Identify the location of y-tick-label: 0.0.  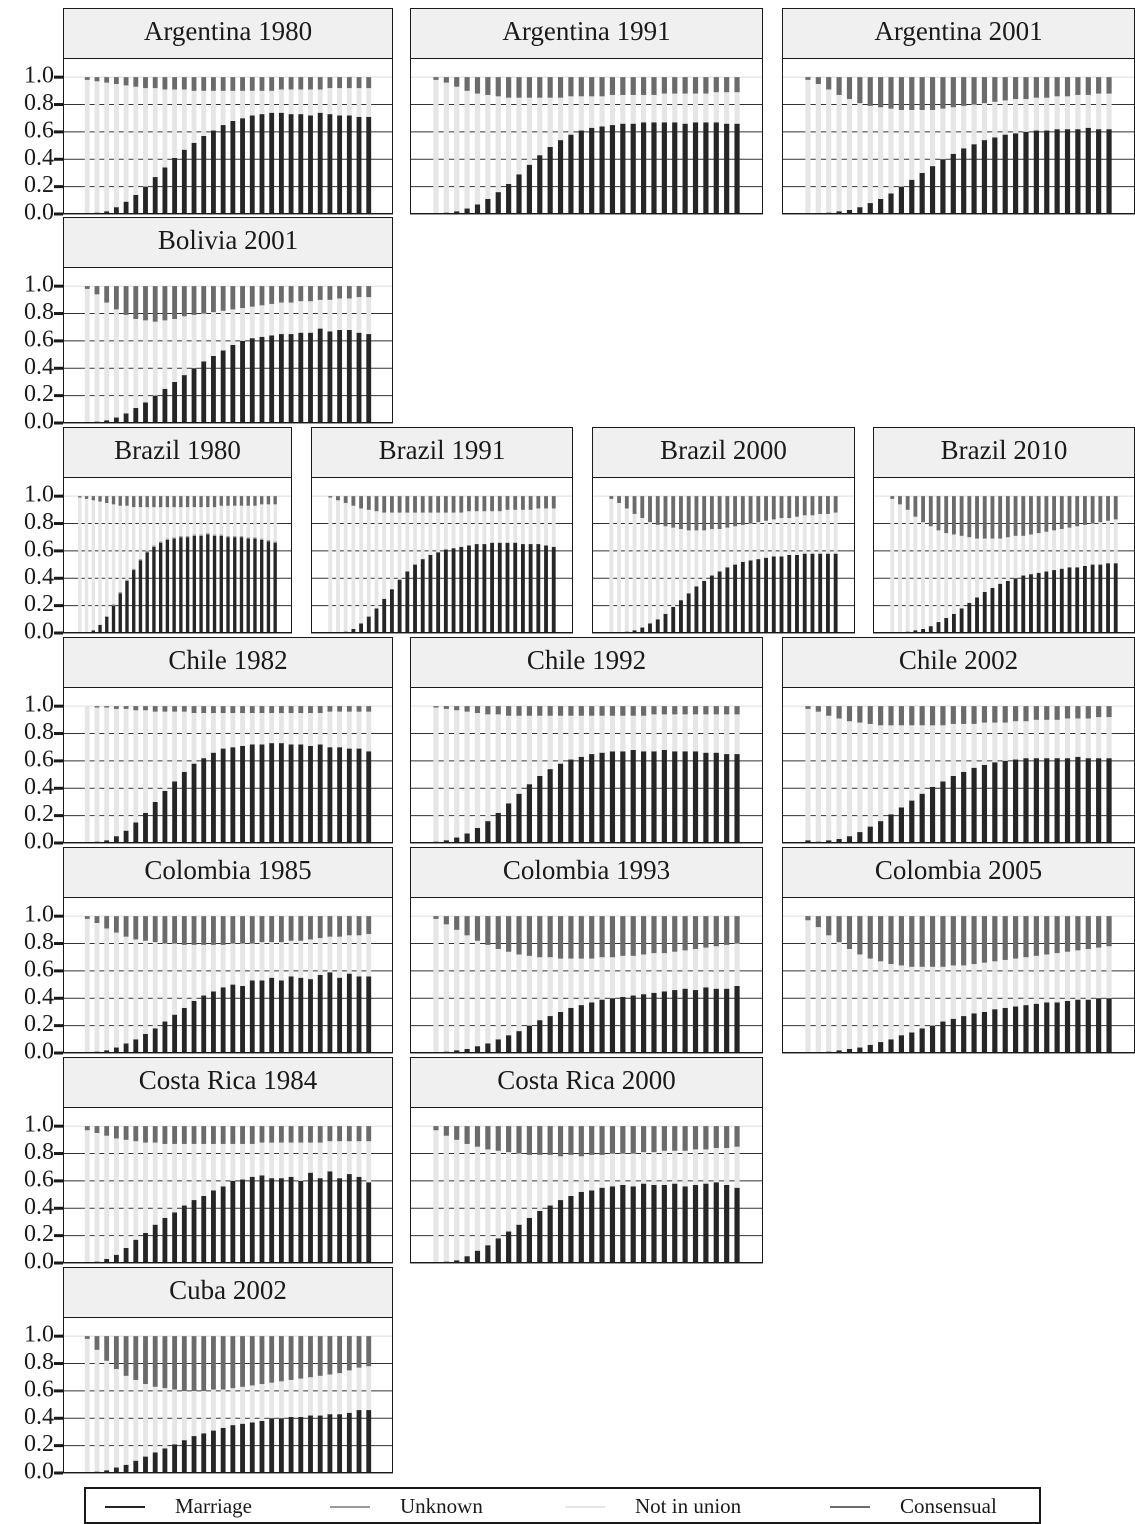
(39, 632).